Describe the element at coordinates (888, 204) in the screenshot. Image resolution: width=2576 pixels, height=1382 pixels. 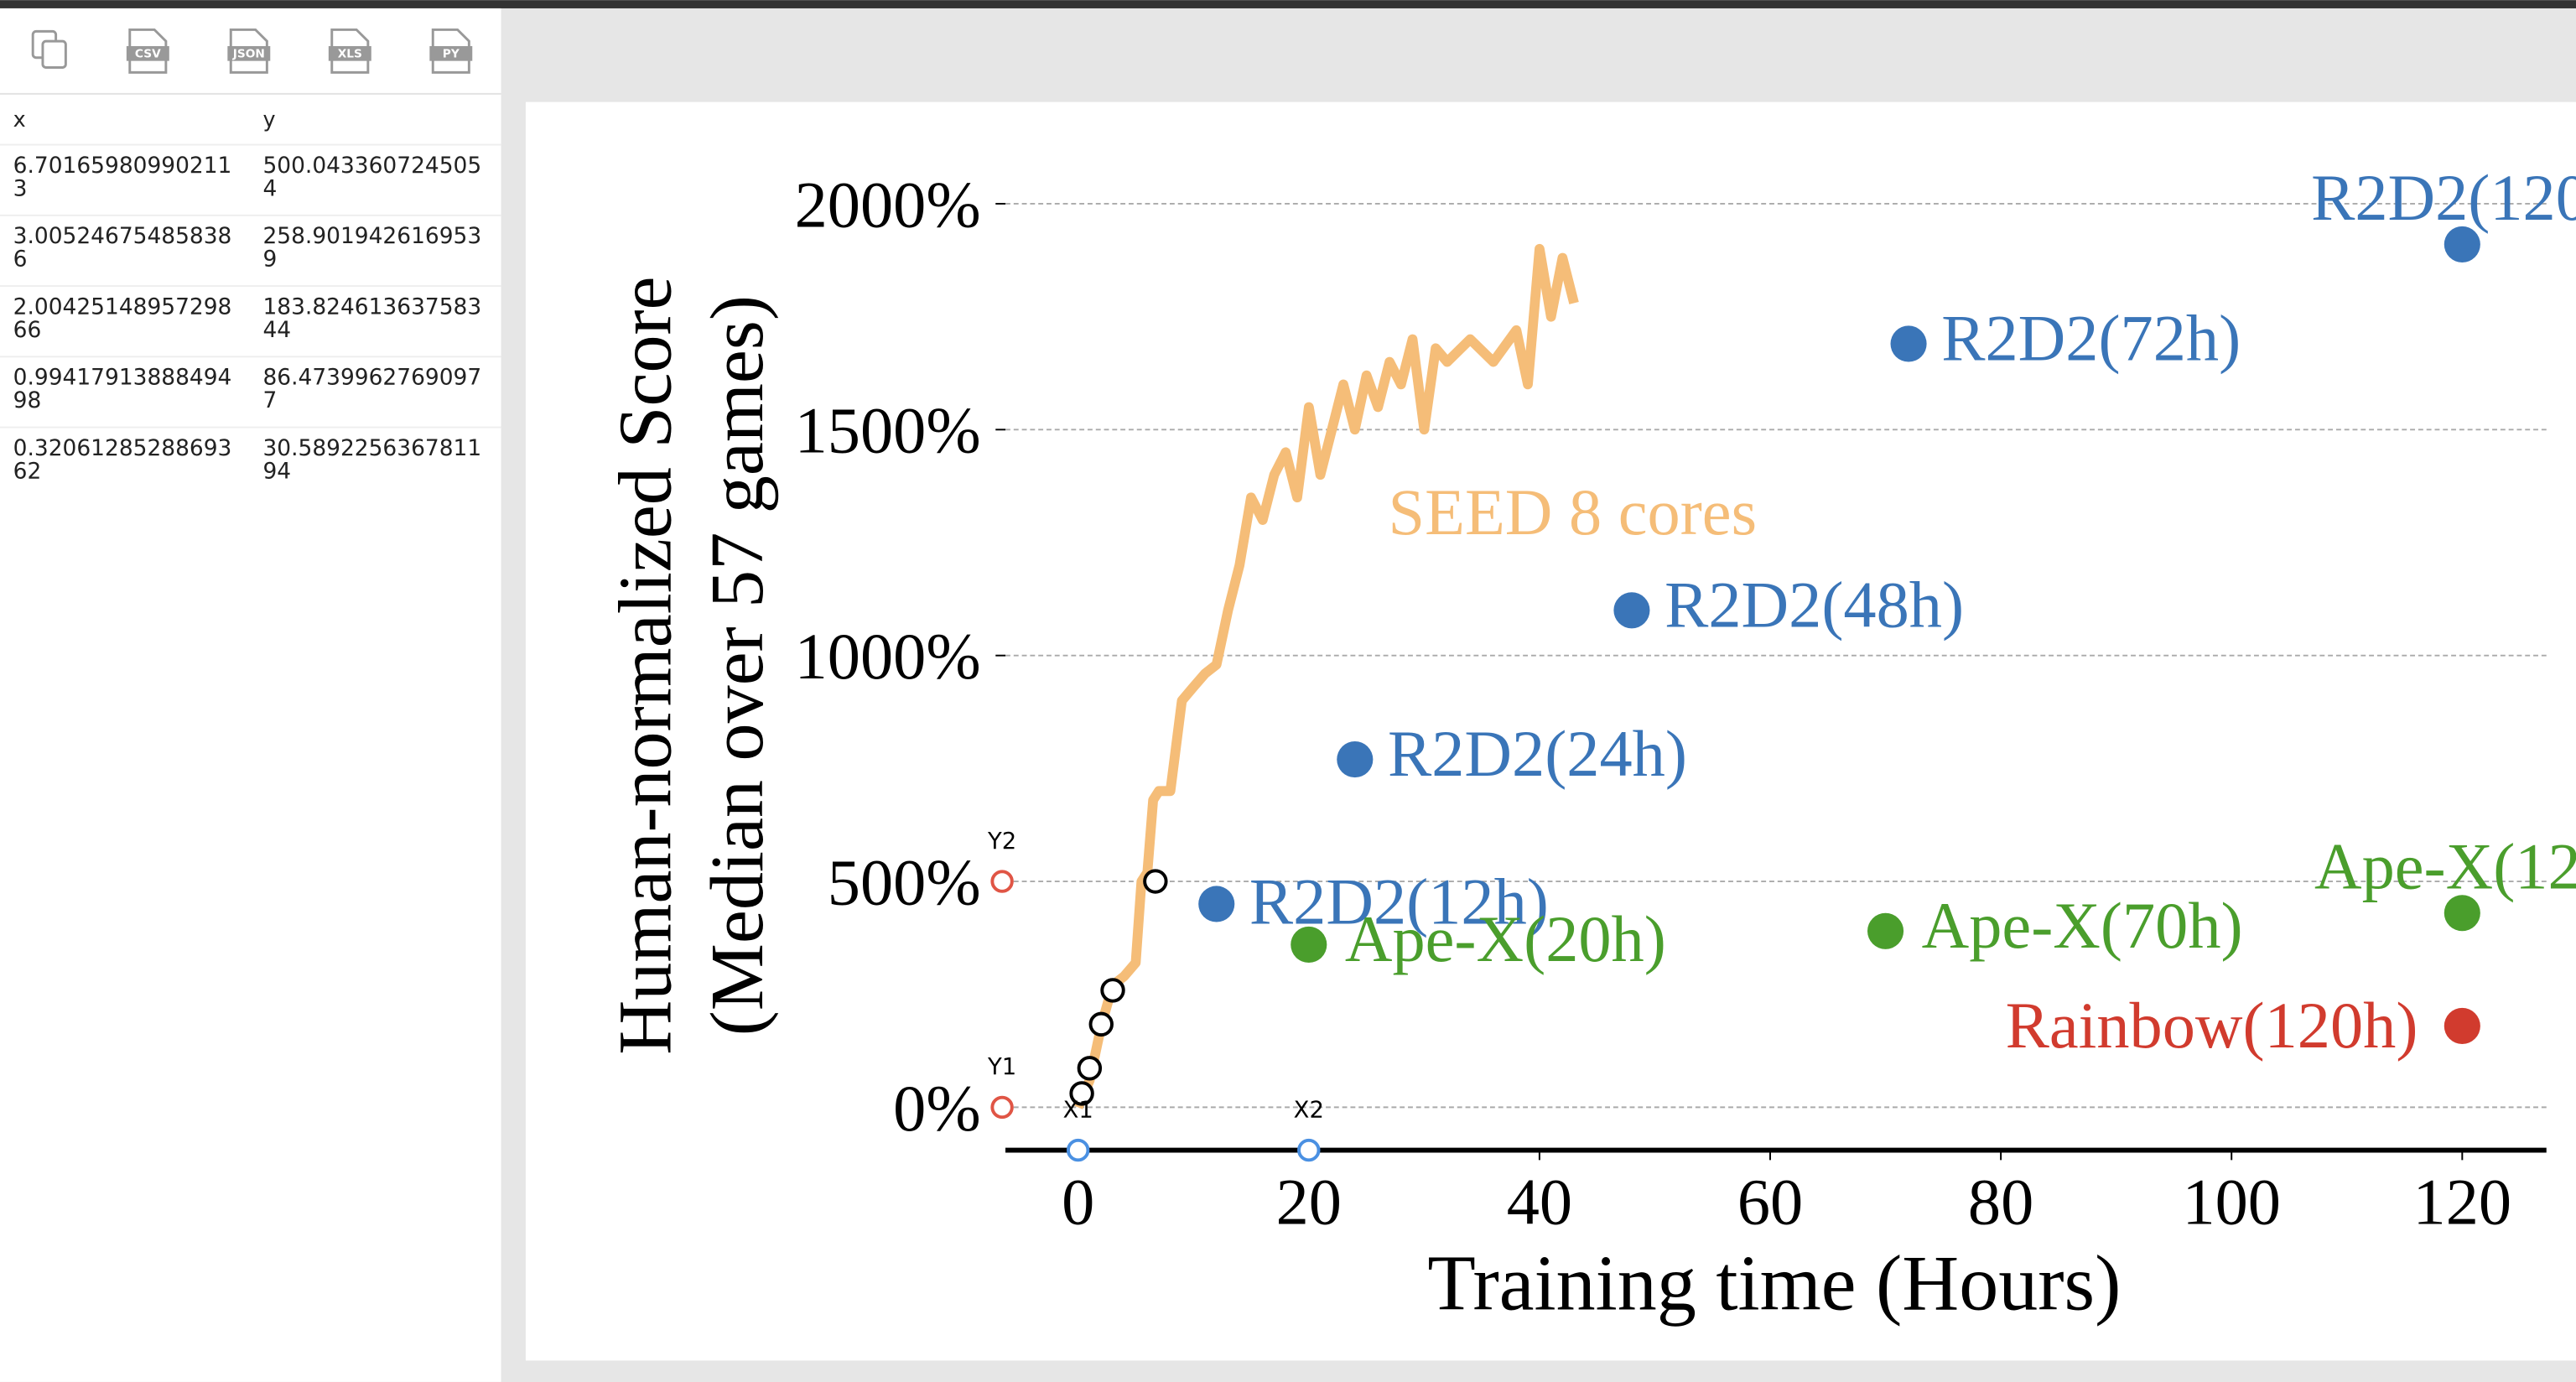
I see `y-tick-label: 2000%` at that location.